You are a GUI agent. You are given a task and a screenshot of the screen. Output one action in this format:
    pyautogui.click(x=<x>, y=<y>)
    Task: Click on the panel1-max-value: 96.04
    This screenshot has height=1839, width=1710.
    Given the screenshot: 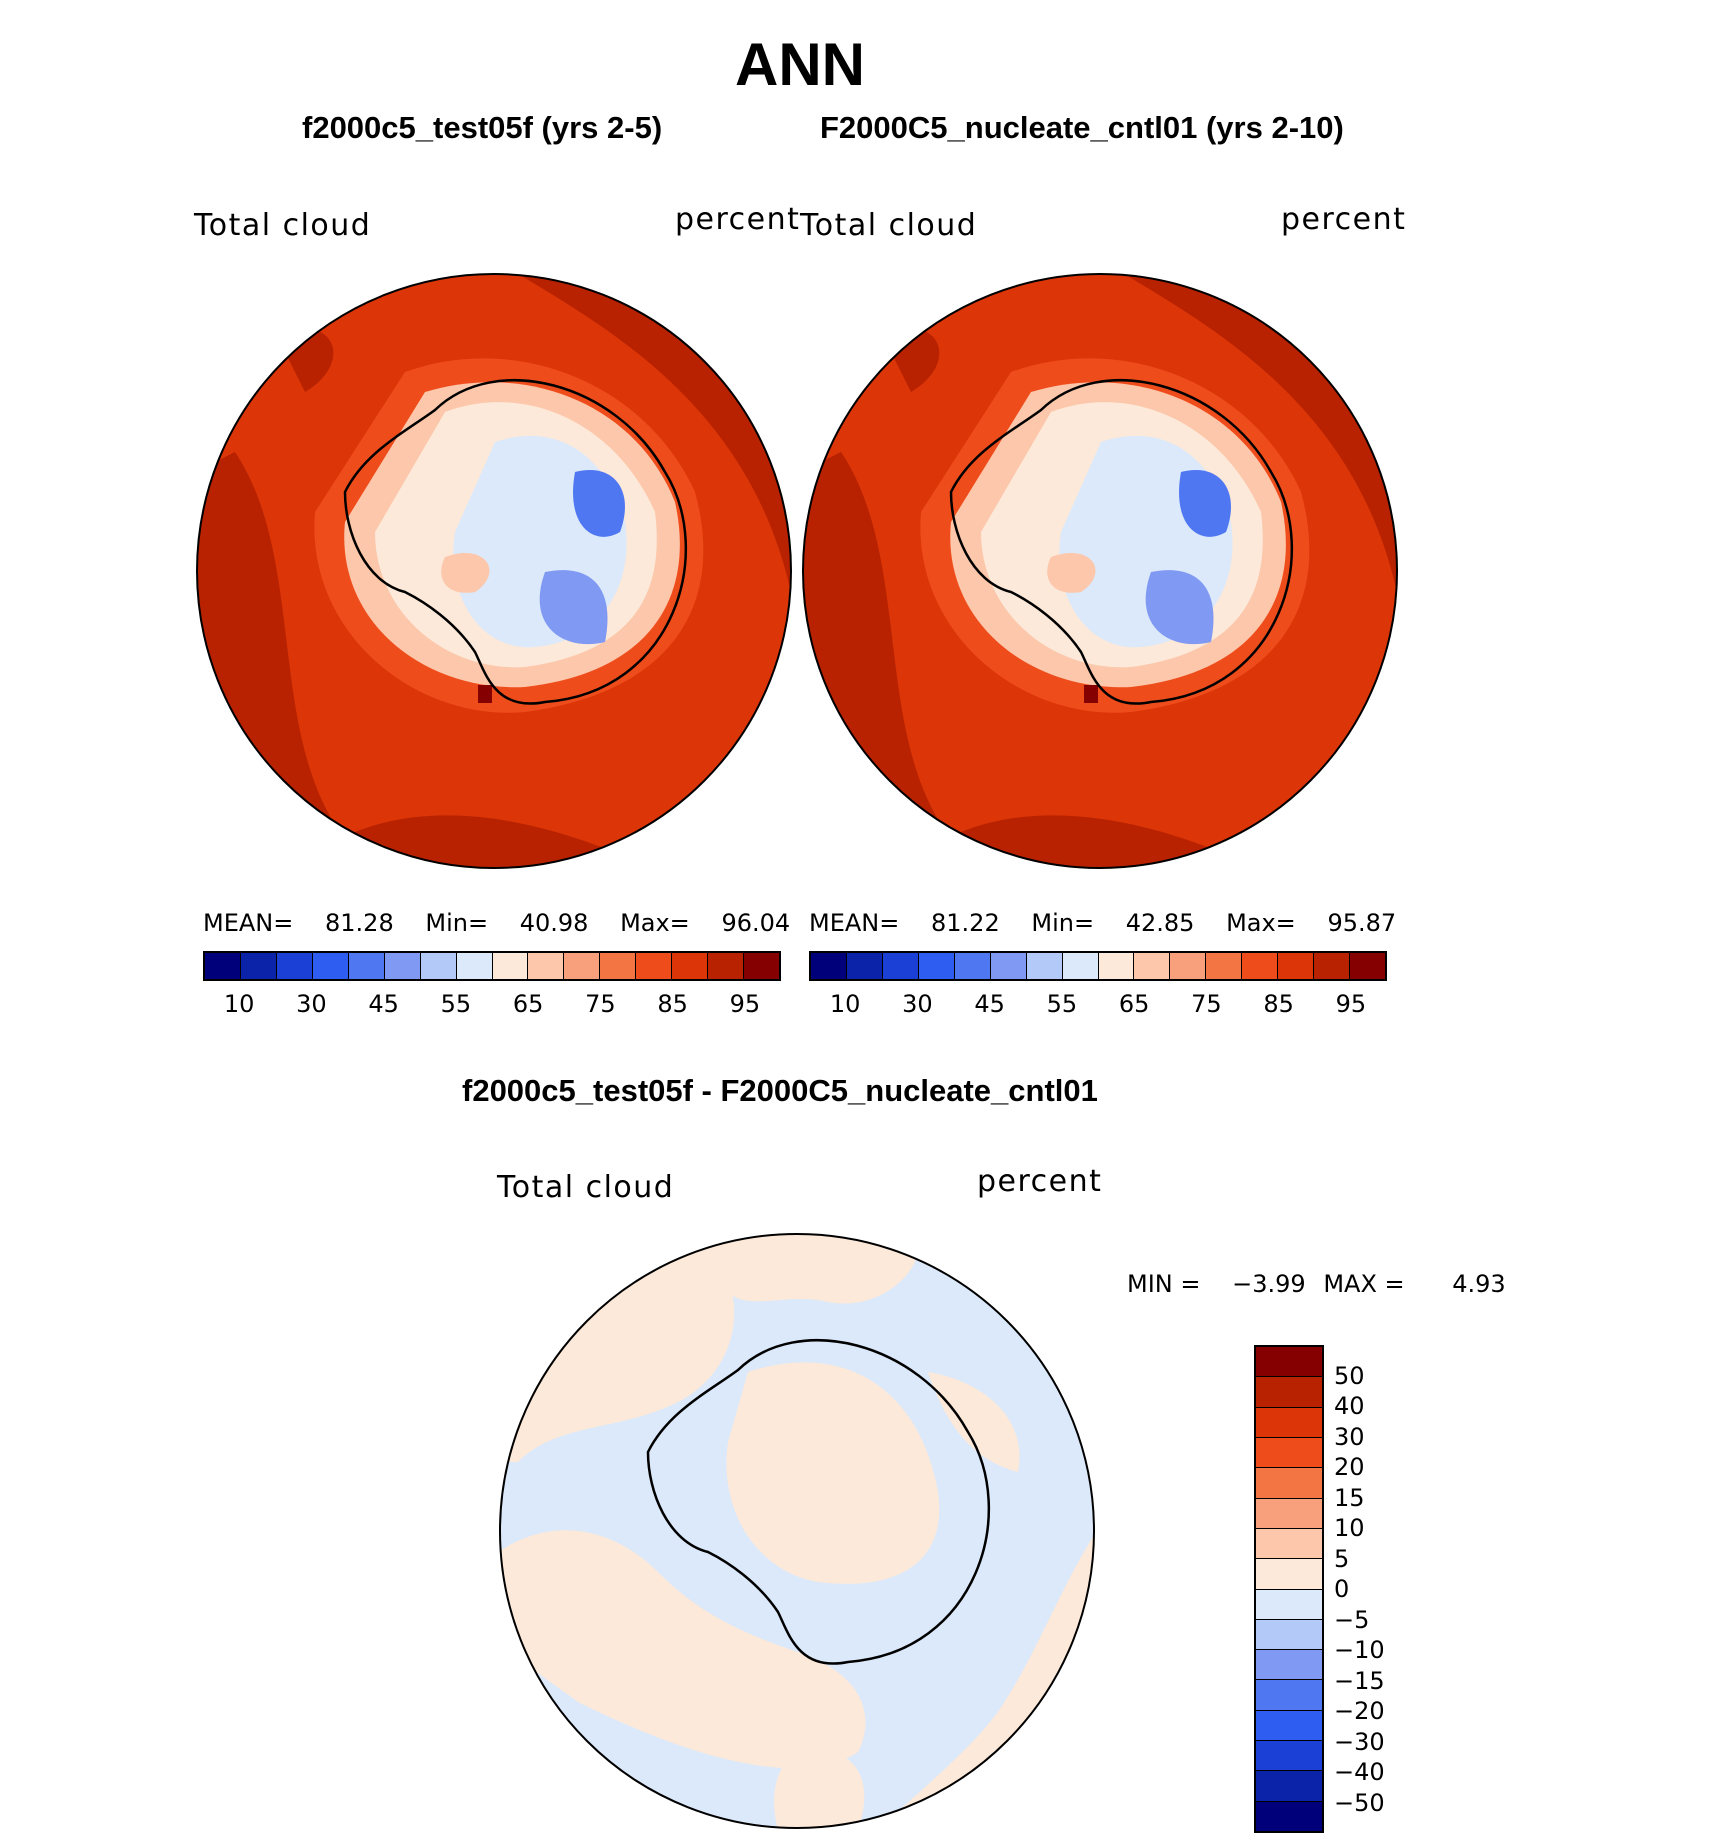 What is the action you would take?
    pyautogui.click(x=756, y=923)
    